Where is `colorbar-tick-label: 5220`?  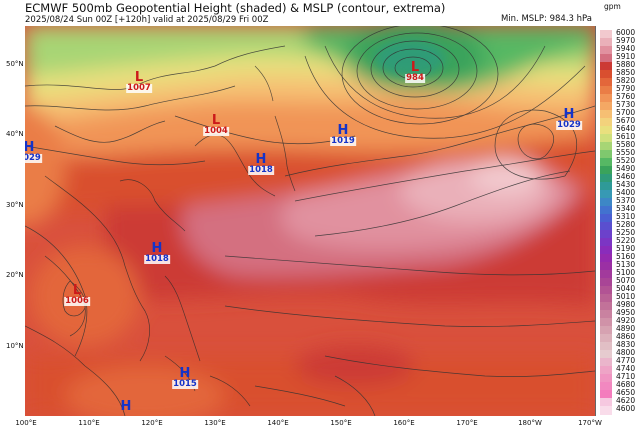 colorbar-tick-label: 5220 is located at coordinates (626, 240).